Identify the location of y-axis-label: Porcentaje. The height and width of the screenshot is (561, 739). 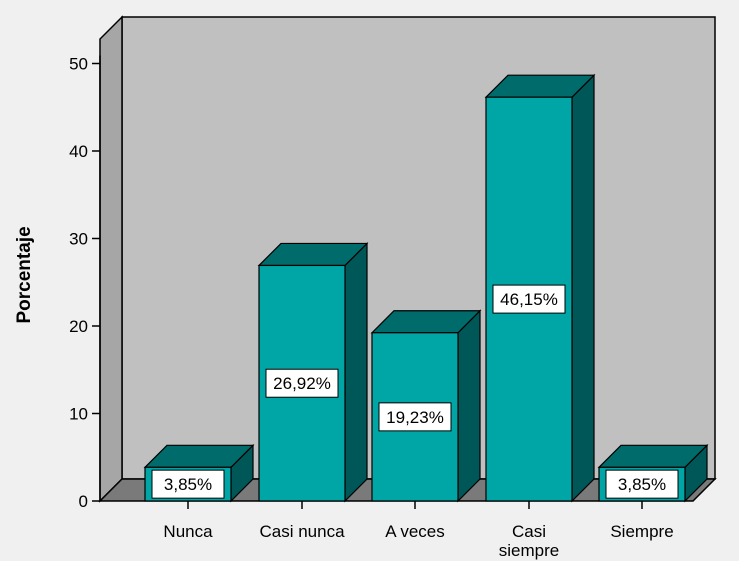
(24, 275).